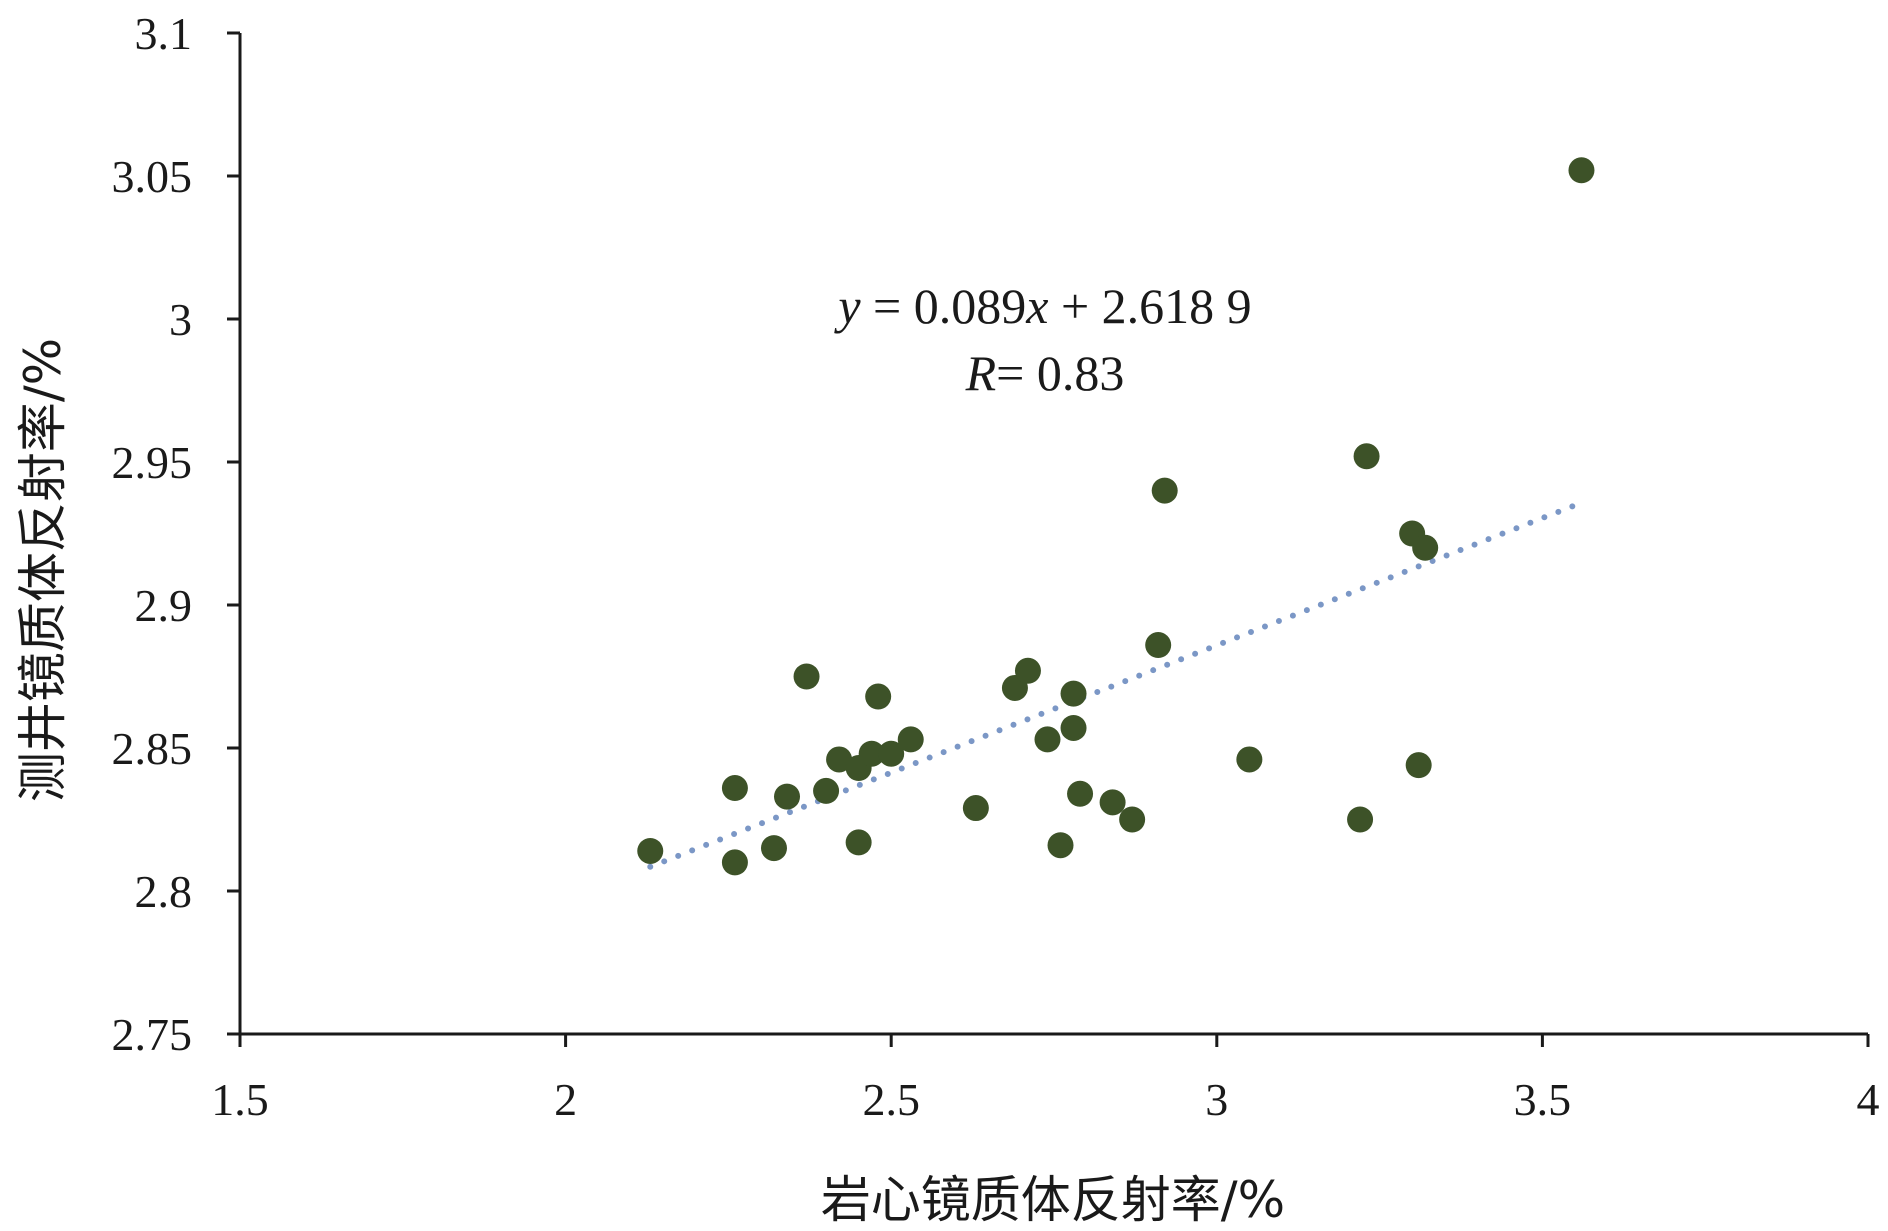 This screenshot has width=1888, height=1231. What do you see at coordinates (847, 306) in the screenshot?
I see `equation-y-var: y` at bounding box center [847, 306].